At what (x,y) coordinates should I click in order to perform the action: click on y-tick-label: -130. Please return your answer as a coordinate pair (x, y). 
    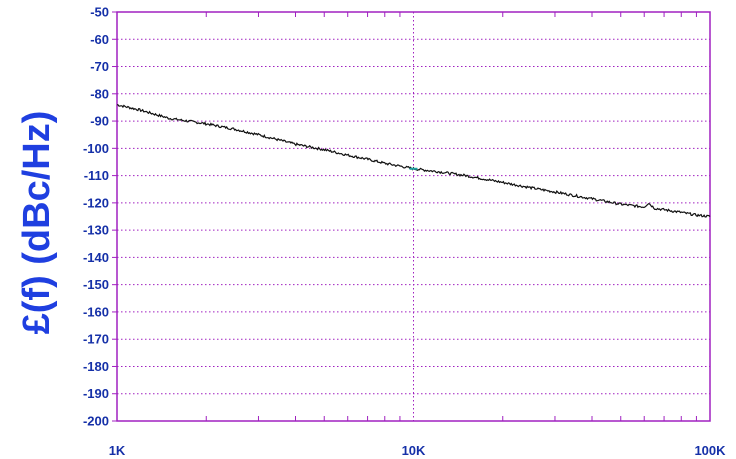
    Looking at the image, I should click on (96, 230).